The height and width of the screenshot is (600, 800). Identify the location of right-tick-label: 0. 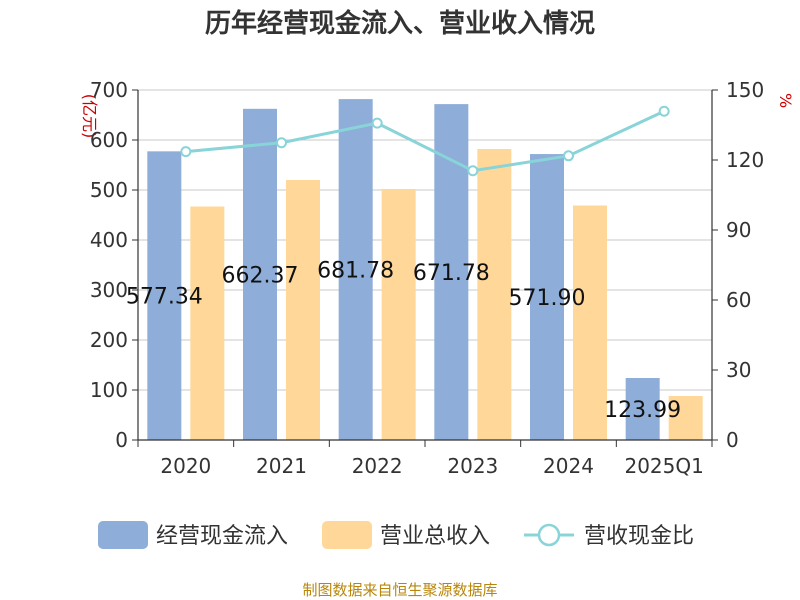
(732, 440).